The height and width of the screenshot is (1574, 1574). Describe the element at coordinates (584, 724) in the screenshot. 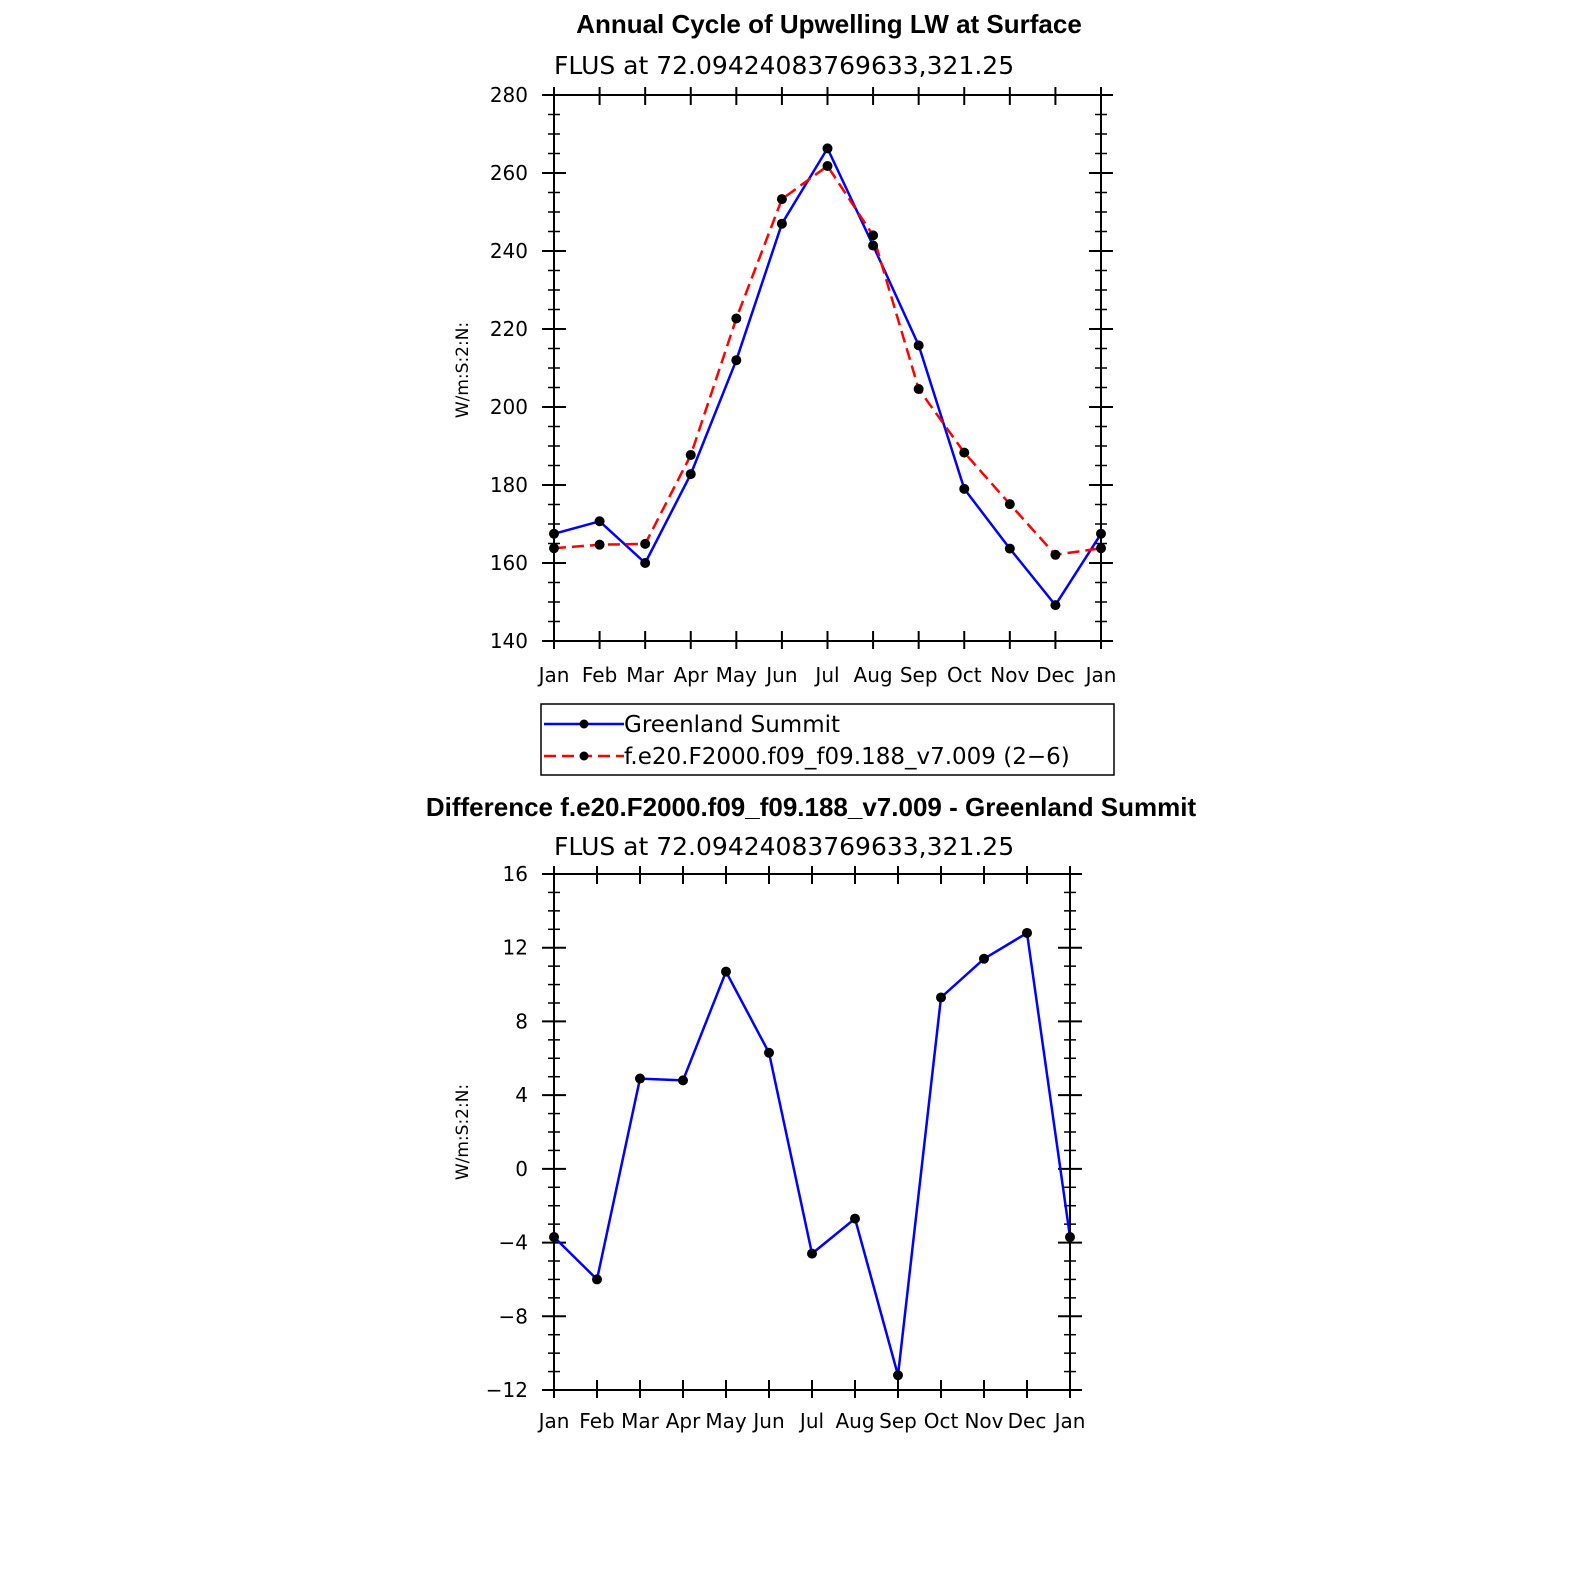

I see `legend-marker-greenland-summit` at that location.